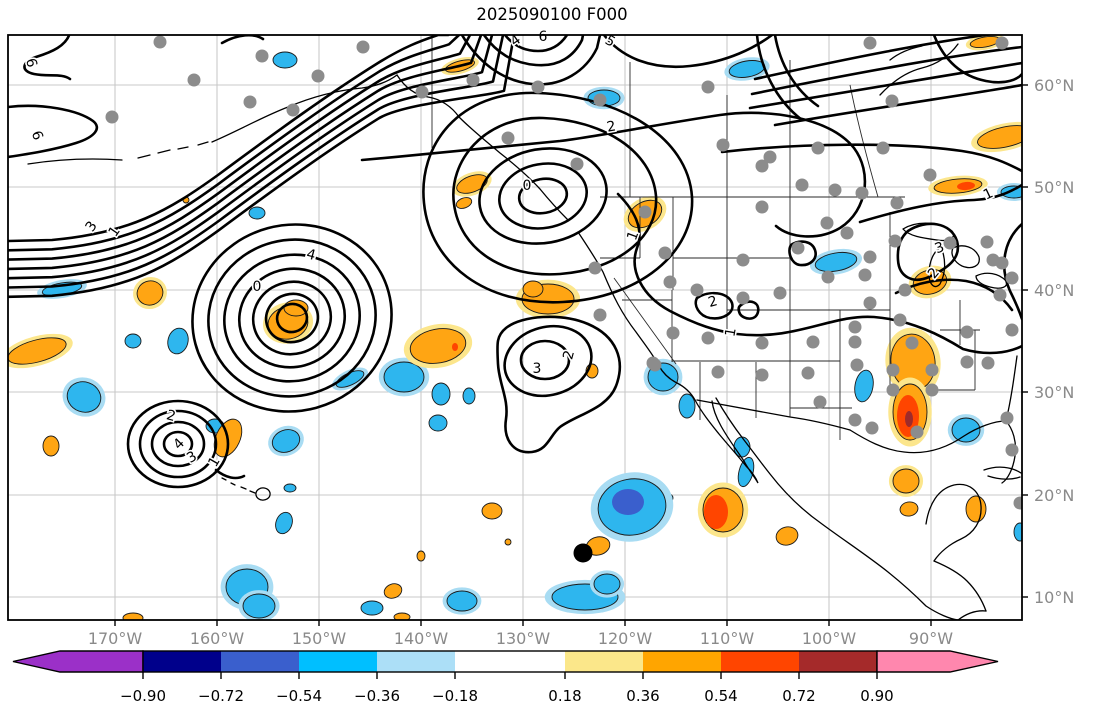  I want to click on x-tick-label: 100°W, so click(829, 638).